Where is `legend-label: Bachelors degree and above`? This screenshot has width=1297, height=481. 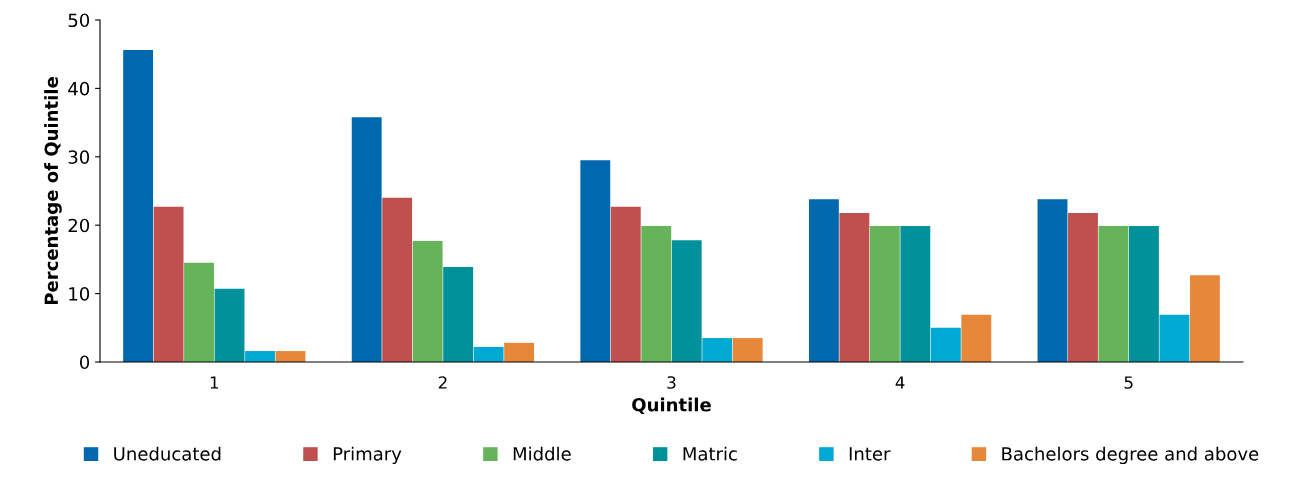
legend-label: Bachelors degree and above is located at coordinates (1130, 455).